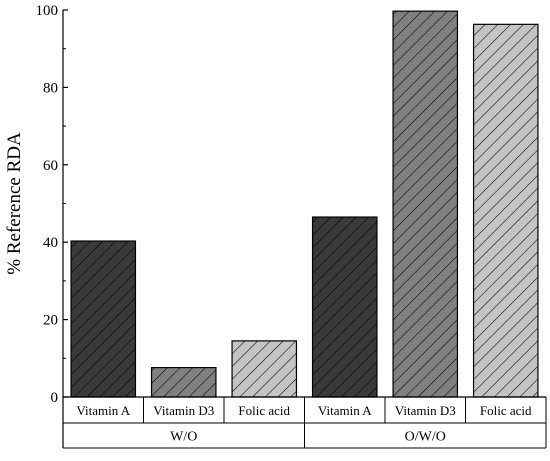 The image size is (550, 461). What do you see at coordinates (425, 204) in the screenshot?
I see `bar-owo-vitamin-d3` at bounding box center [425, 204].